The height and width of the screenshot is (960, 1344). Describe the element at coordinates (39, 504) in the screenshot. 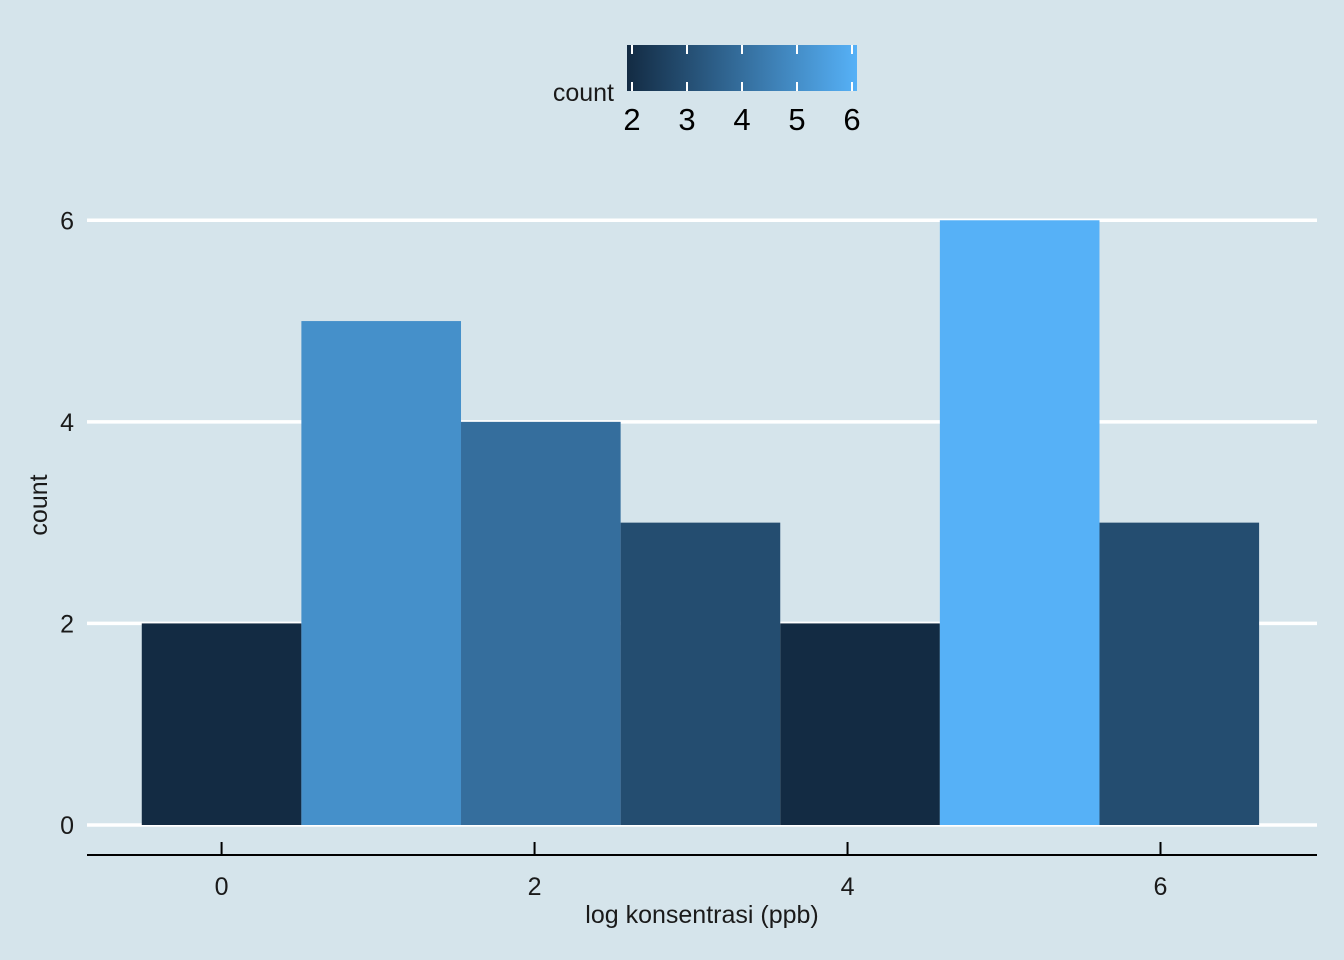

I see `y-axis-title: count` at that location.